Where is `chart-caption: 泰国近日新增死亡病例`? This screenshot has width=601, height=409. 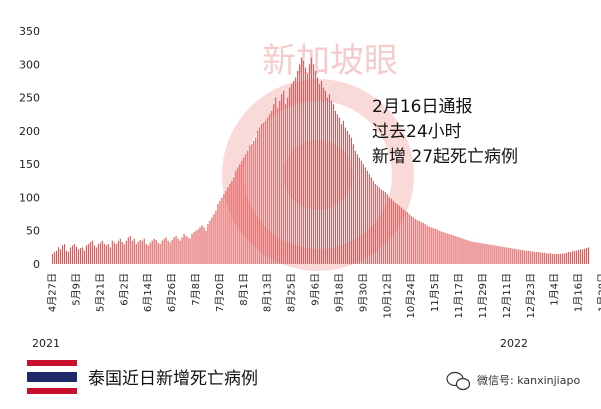
chart-caption: 泰国近日新增死亡病例 is located at coordinates (173, 379).